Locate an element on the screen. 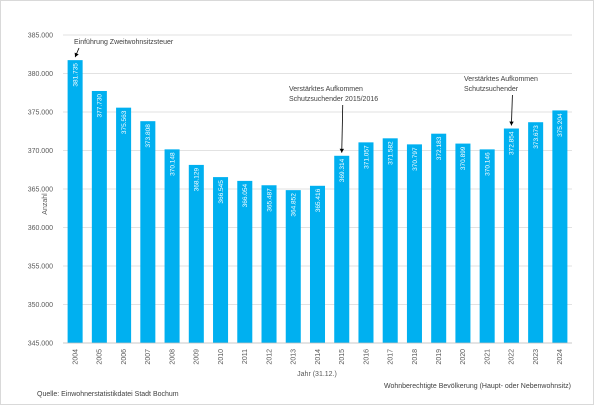  x-tick-label: 2014 is located at coordinates (318, 357).